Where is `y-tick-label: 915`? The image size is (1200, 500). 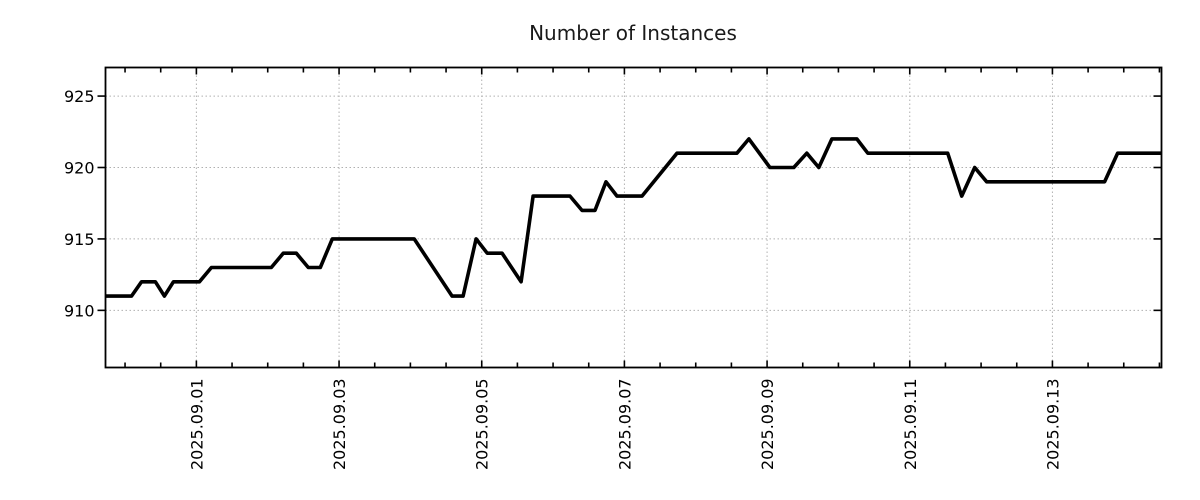
y-tick-label: 915 is located at coordinates (79, 239).